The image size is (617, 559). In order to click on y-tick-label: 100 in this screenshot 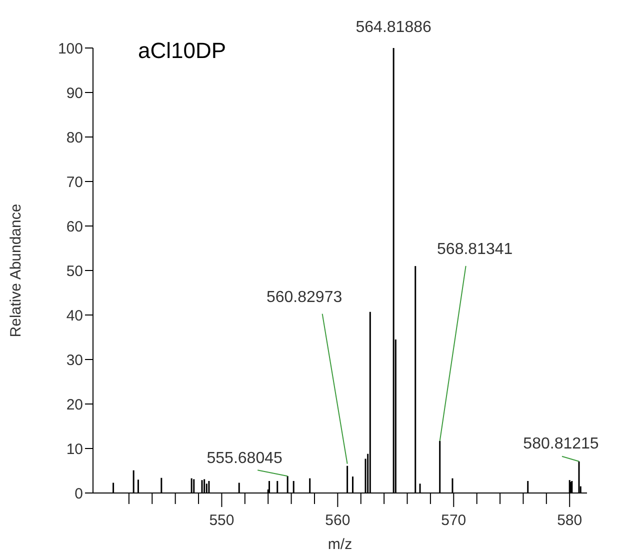, I will do `click(70, 49)`.